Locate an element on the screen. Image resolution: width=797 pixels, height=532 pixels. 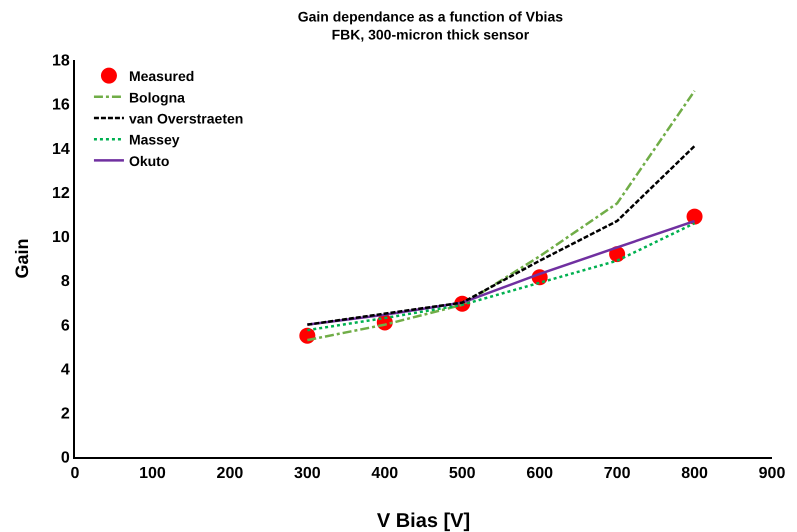
legend-label: Bologna is located at coordinates (157, 97).